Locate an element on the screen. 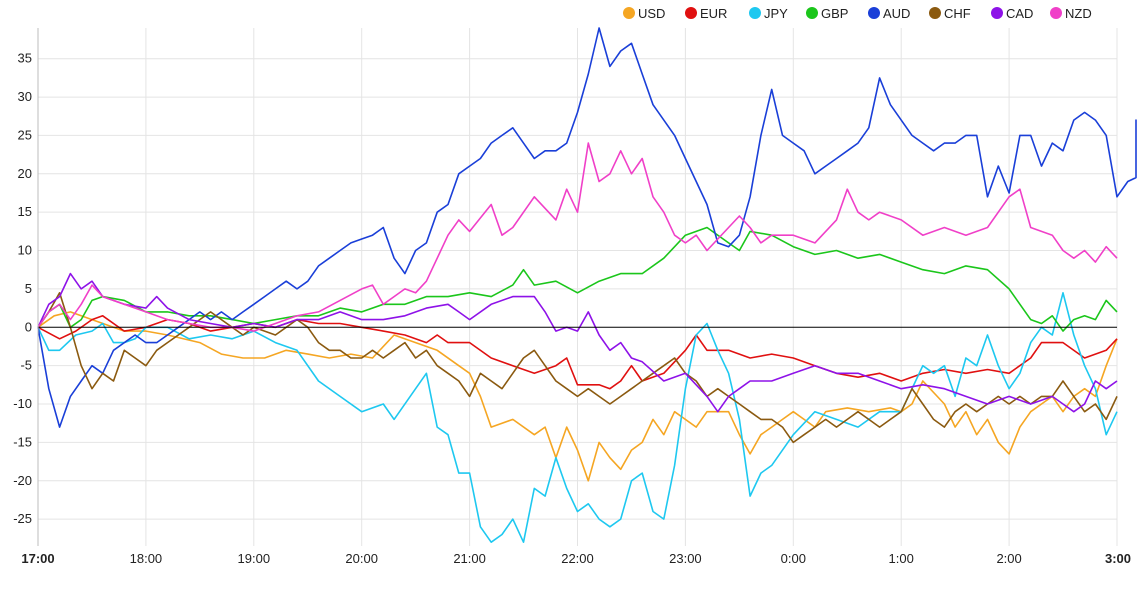 Image resolution: width=1138 pixels, height=594 pixels. x-tick-label: 22:00 is located at coordinates (577, 558).